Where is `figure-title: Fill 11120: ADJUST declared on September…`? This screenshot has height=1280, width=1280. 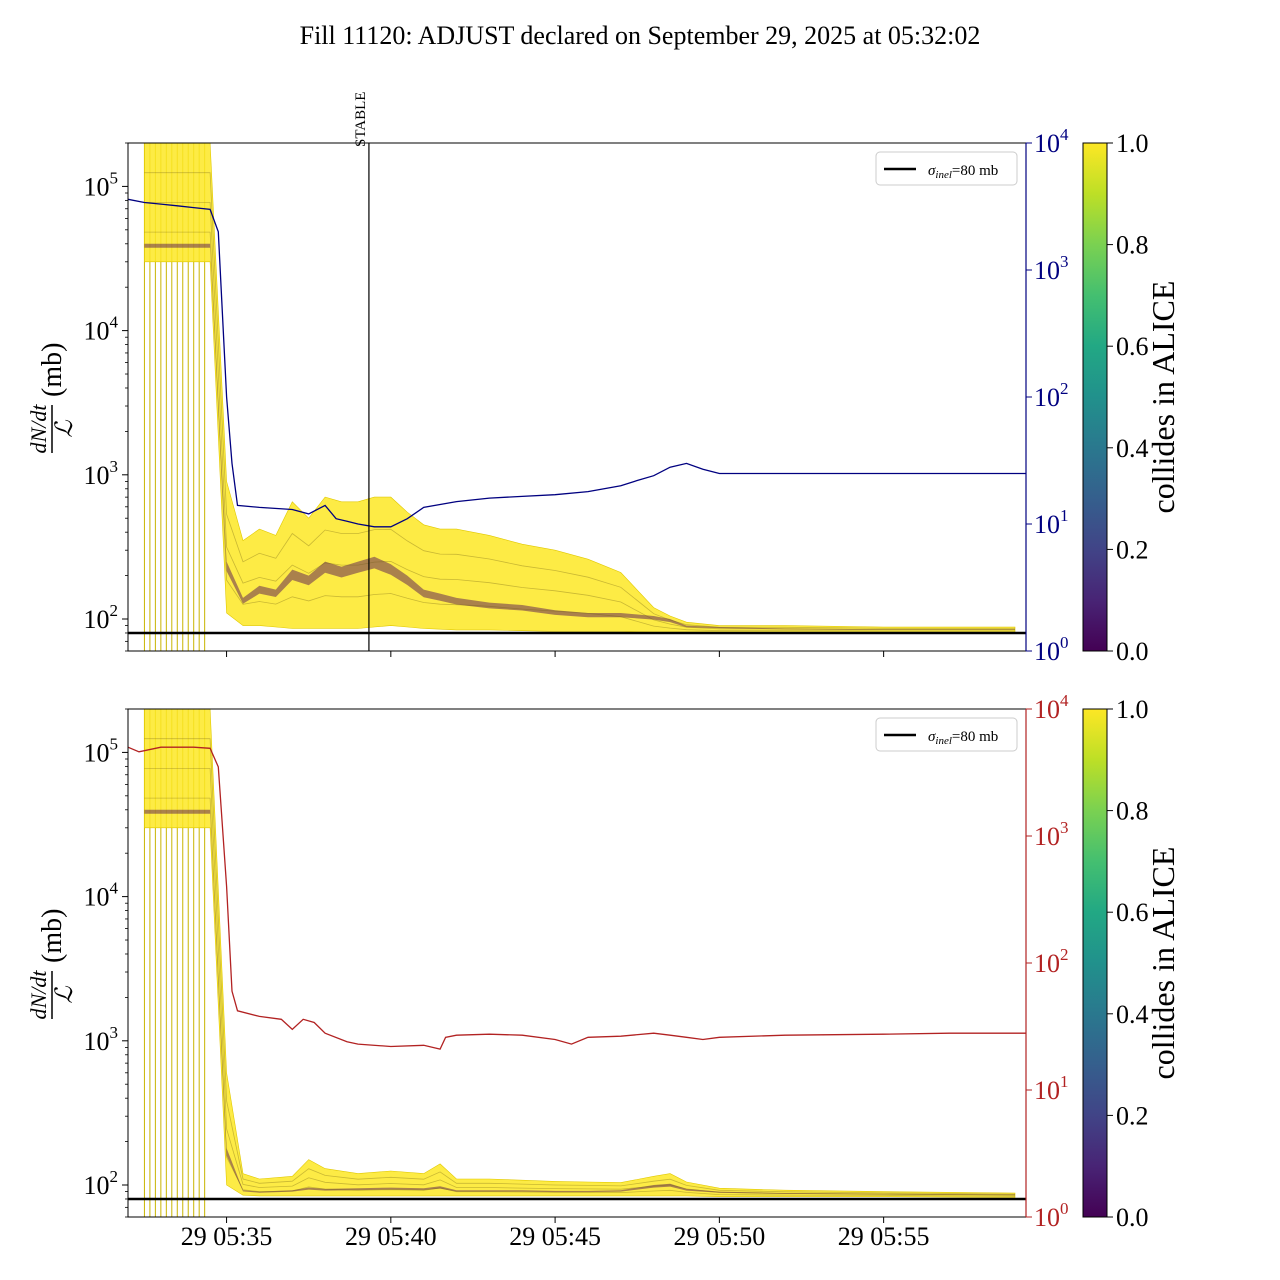
figure-title: Fill 11120: ADJUST declared on September… is located at coordinates (640, 35).